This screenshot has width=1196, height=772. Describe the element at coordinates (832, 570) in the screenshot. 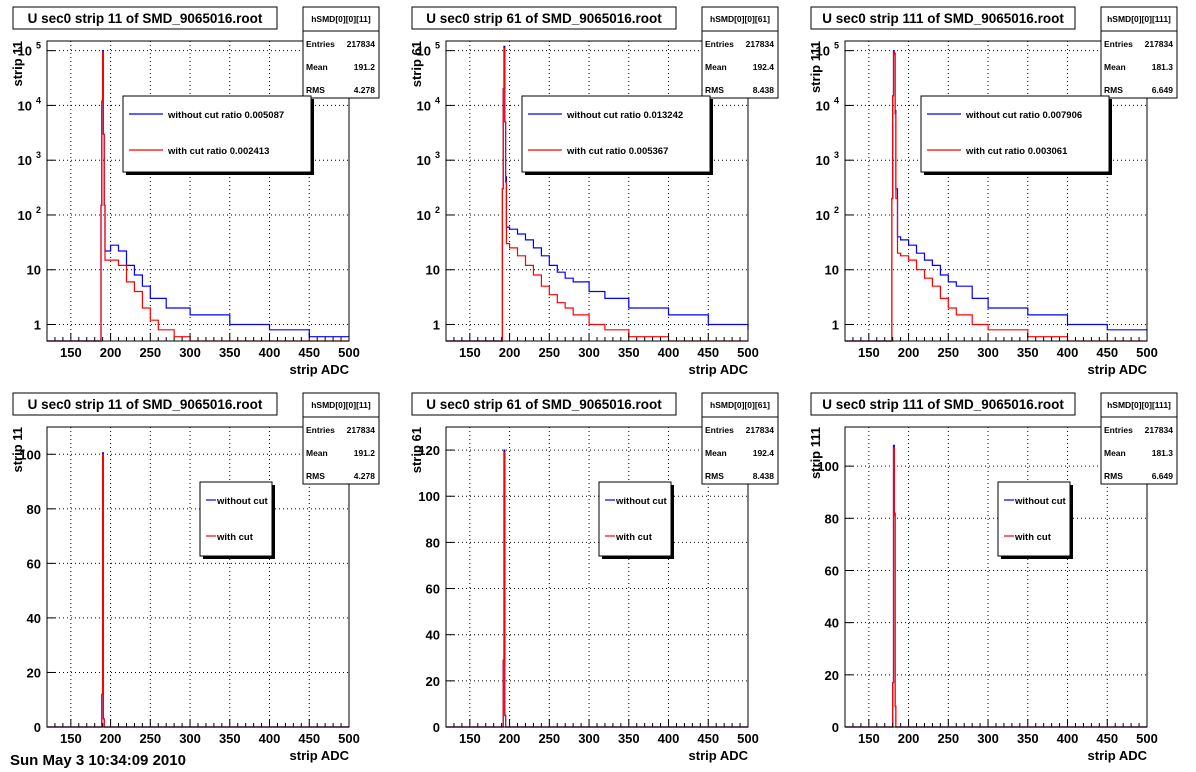

I see `y-tick-label: 60` at that location.